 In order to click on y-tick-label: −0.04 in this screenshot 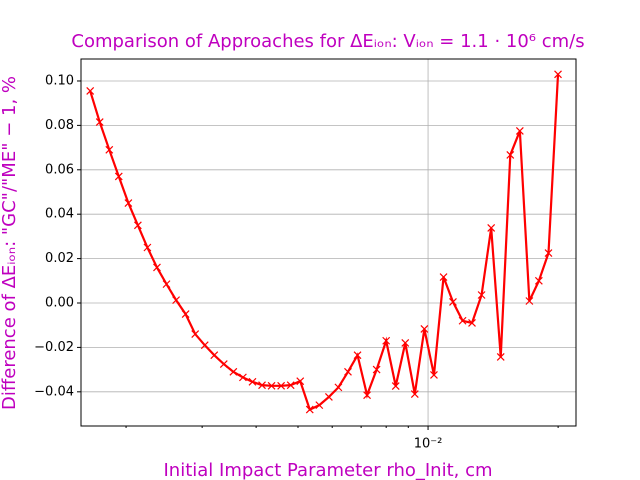, I will do `click(54, 391)`.